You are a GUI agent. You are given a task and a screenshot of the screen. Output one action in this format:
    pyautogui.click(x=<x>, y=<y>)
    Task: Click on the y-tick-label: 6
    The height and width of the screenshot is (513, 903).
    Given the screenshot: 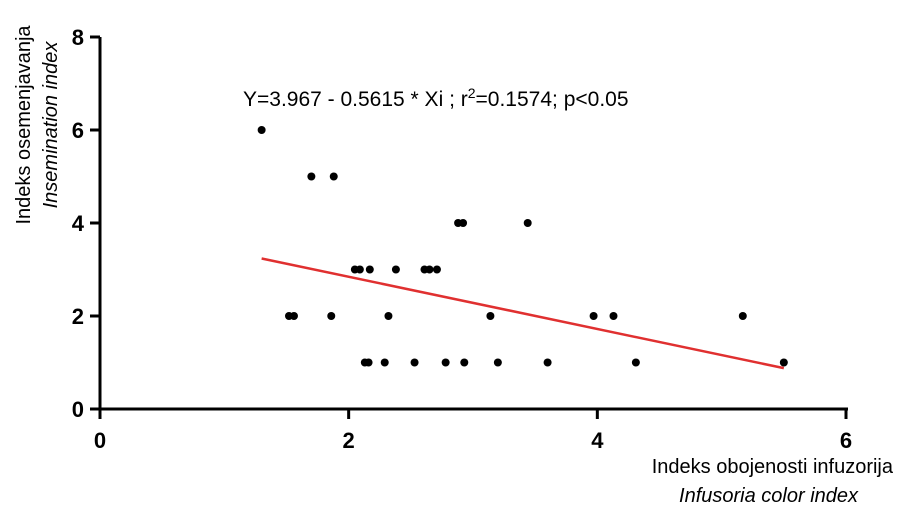 What is the action you would take?
    pyautogui.click(x=78, y=130)
    